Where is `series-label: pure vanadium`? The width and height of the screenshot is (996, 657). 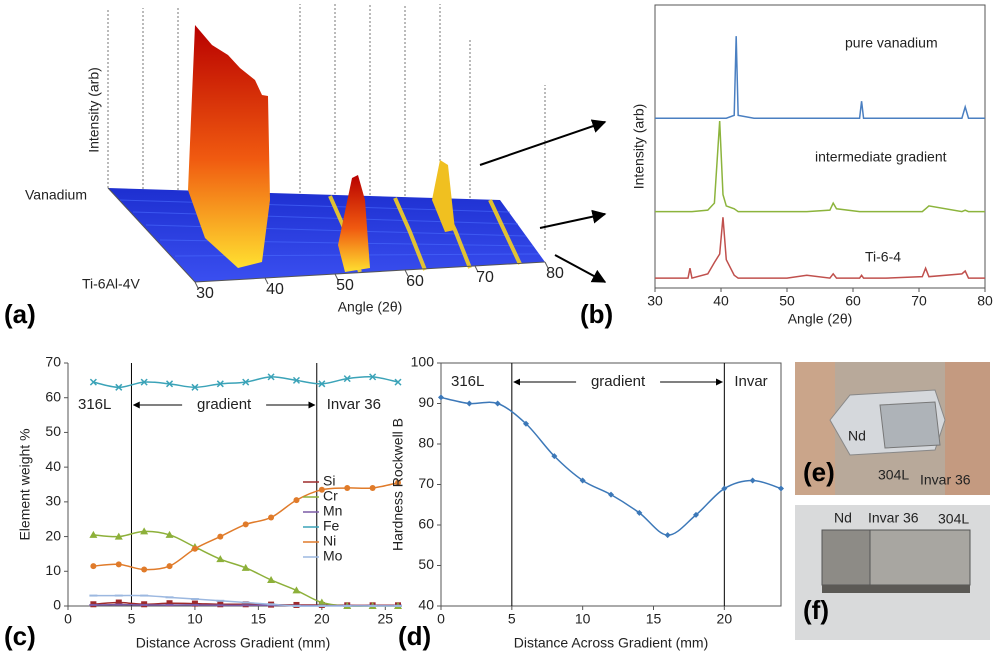 series-label: pure vanadium is located at coordinates (891, 43).